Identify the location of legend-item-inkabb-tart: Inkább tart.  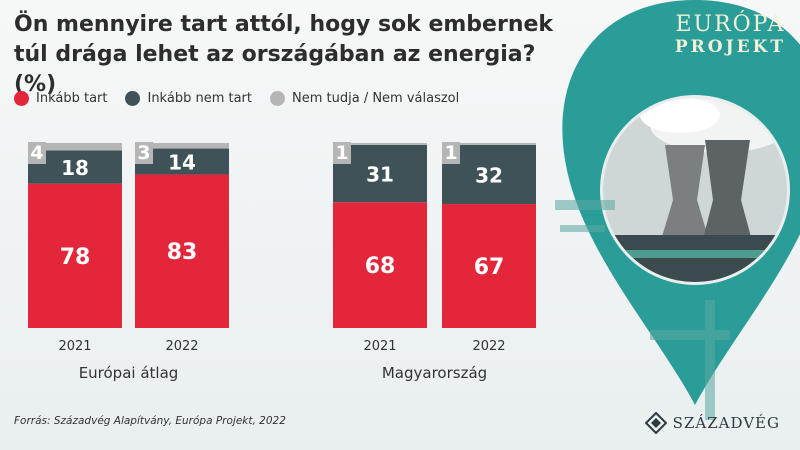
(60, 98).